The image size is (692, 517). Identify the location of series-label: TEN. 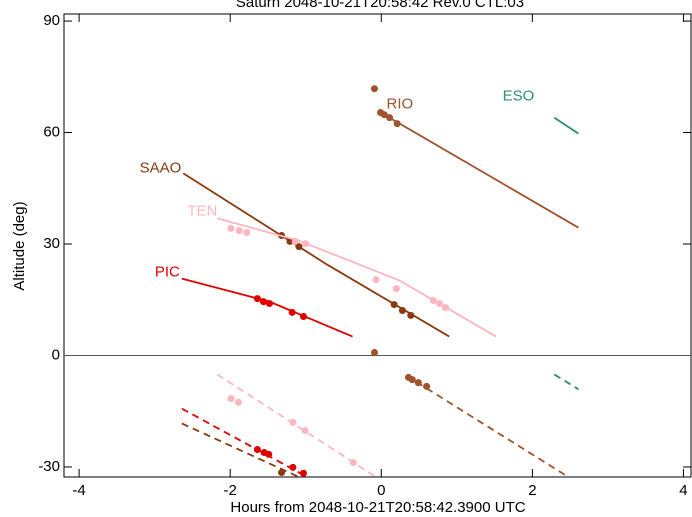
(202, 210).